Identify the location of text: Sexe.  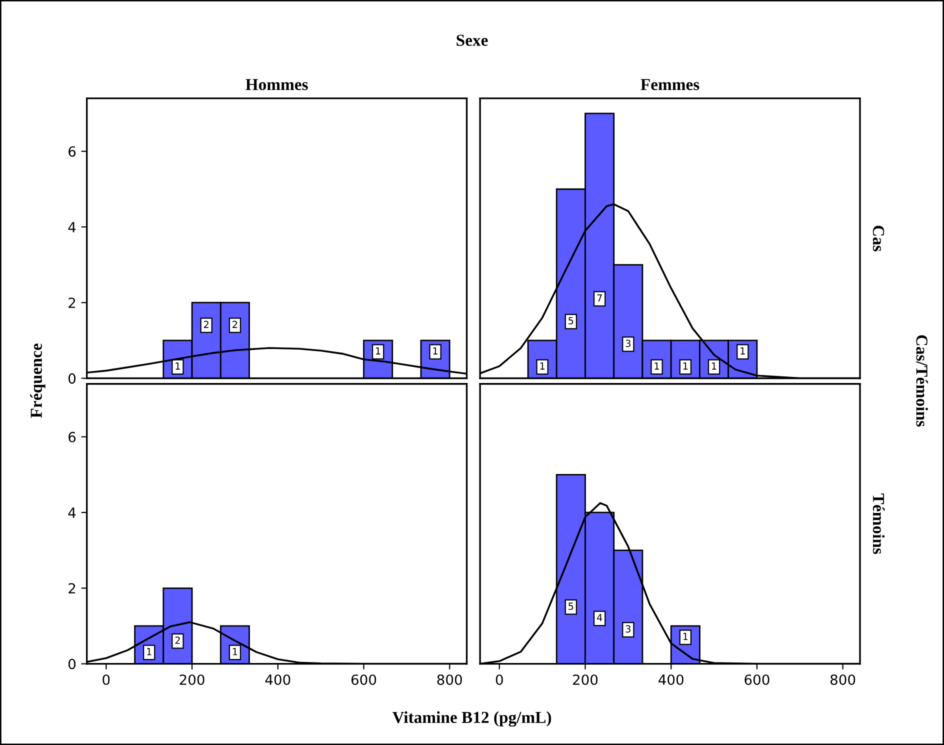
(472, 40).